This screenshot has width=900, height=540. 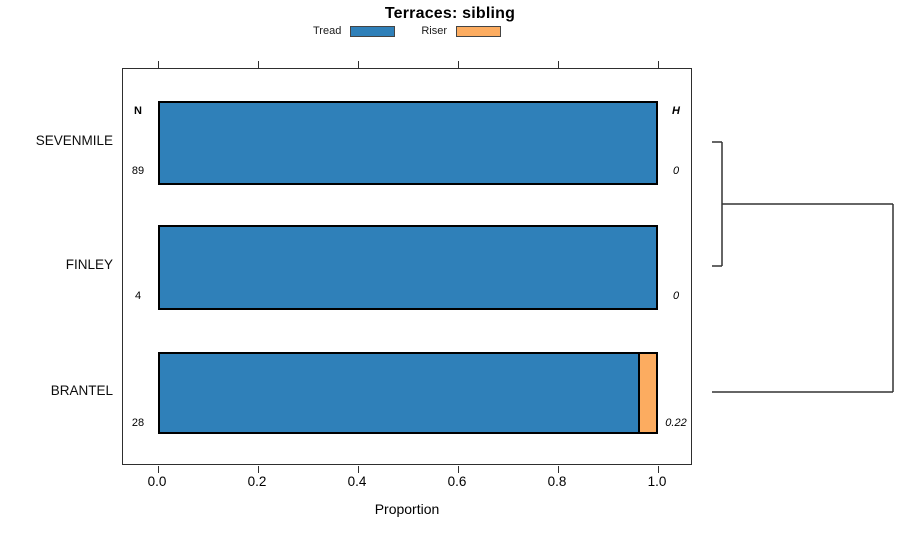 I want to click on h-value-finley: 0, so click(x=676, y=296).